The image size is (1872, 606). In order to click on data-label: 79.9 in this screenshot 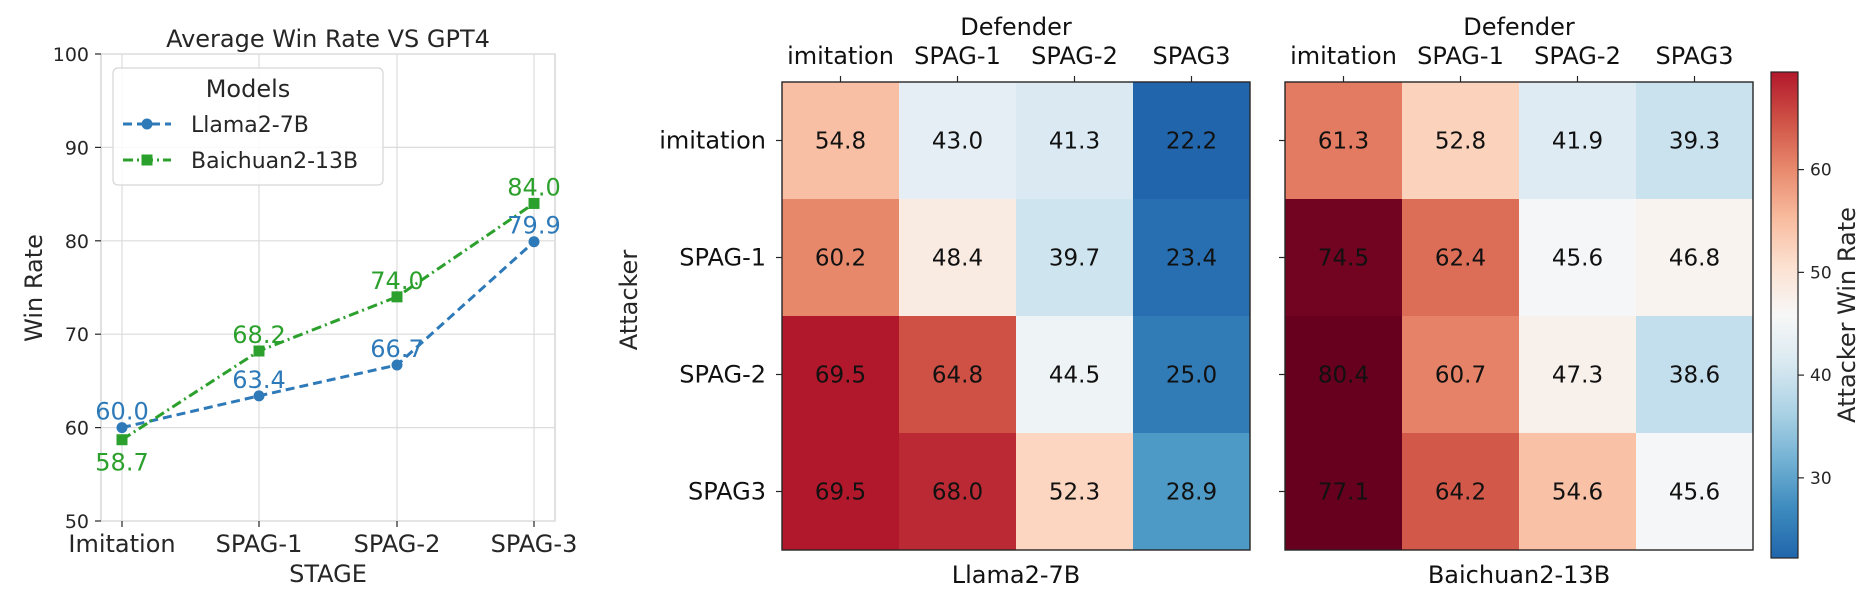, I will do `click(533, 226)`.